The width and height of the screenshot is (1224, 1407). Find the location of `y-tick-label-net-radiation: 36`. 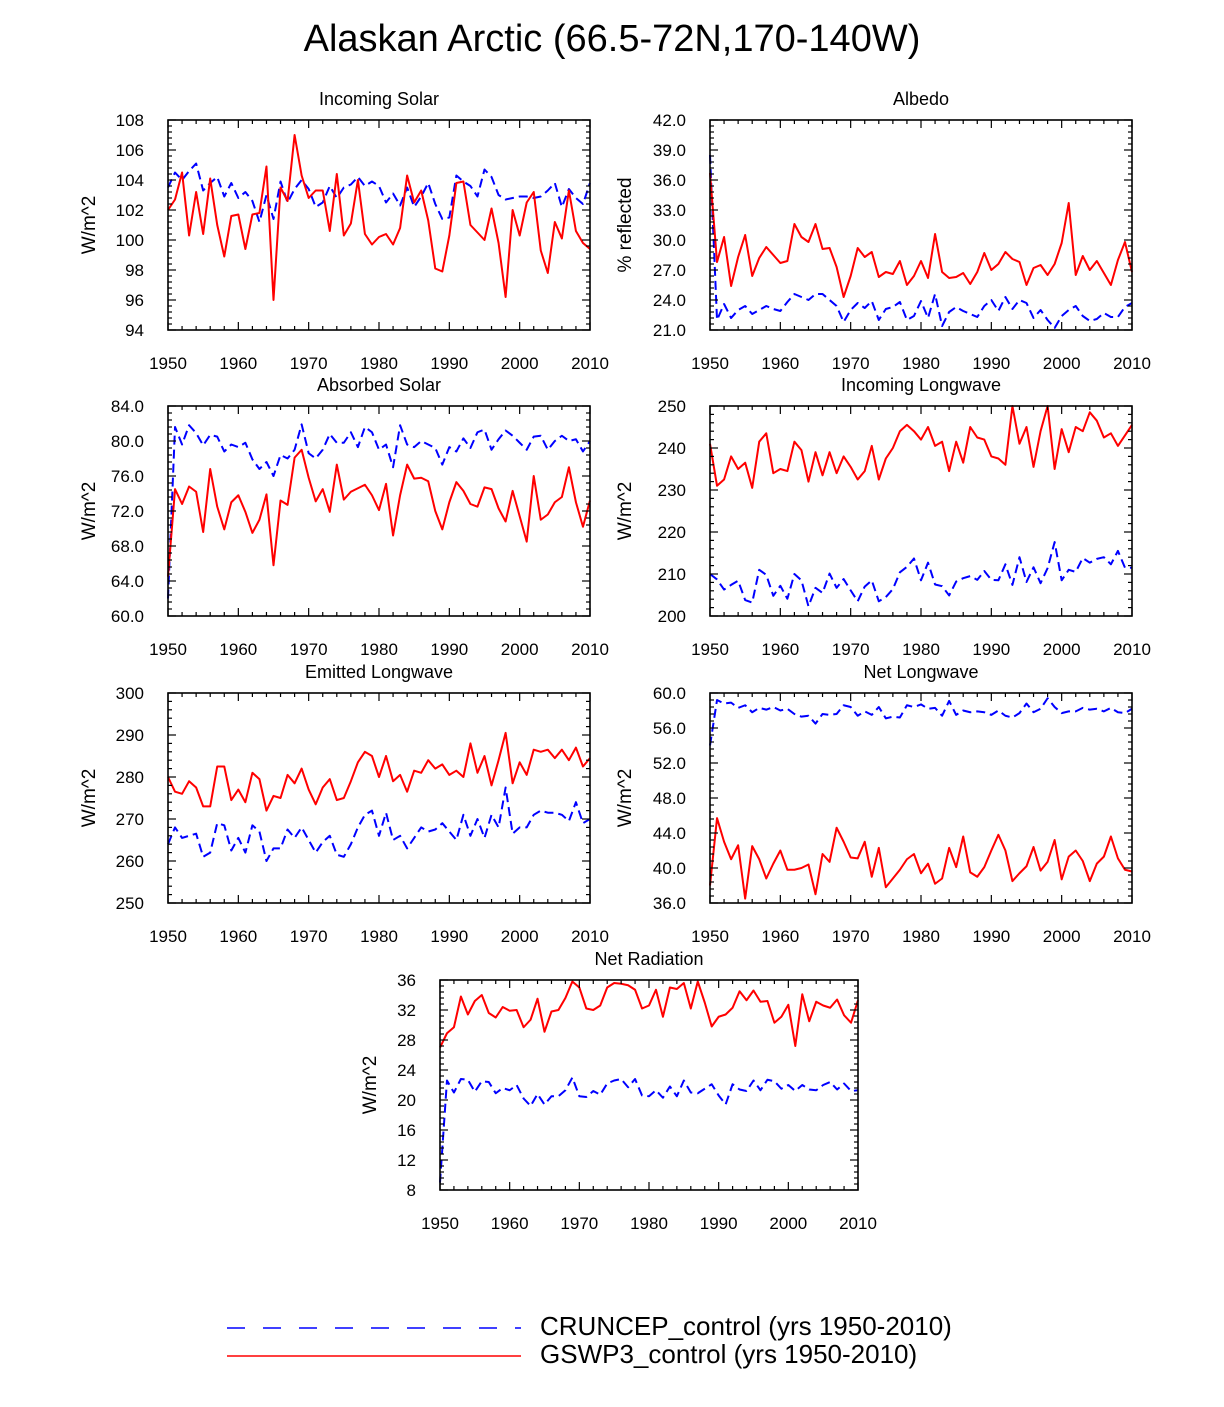

y-tick-label-net-radiation: 36 is located at coordinates (406, 980).